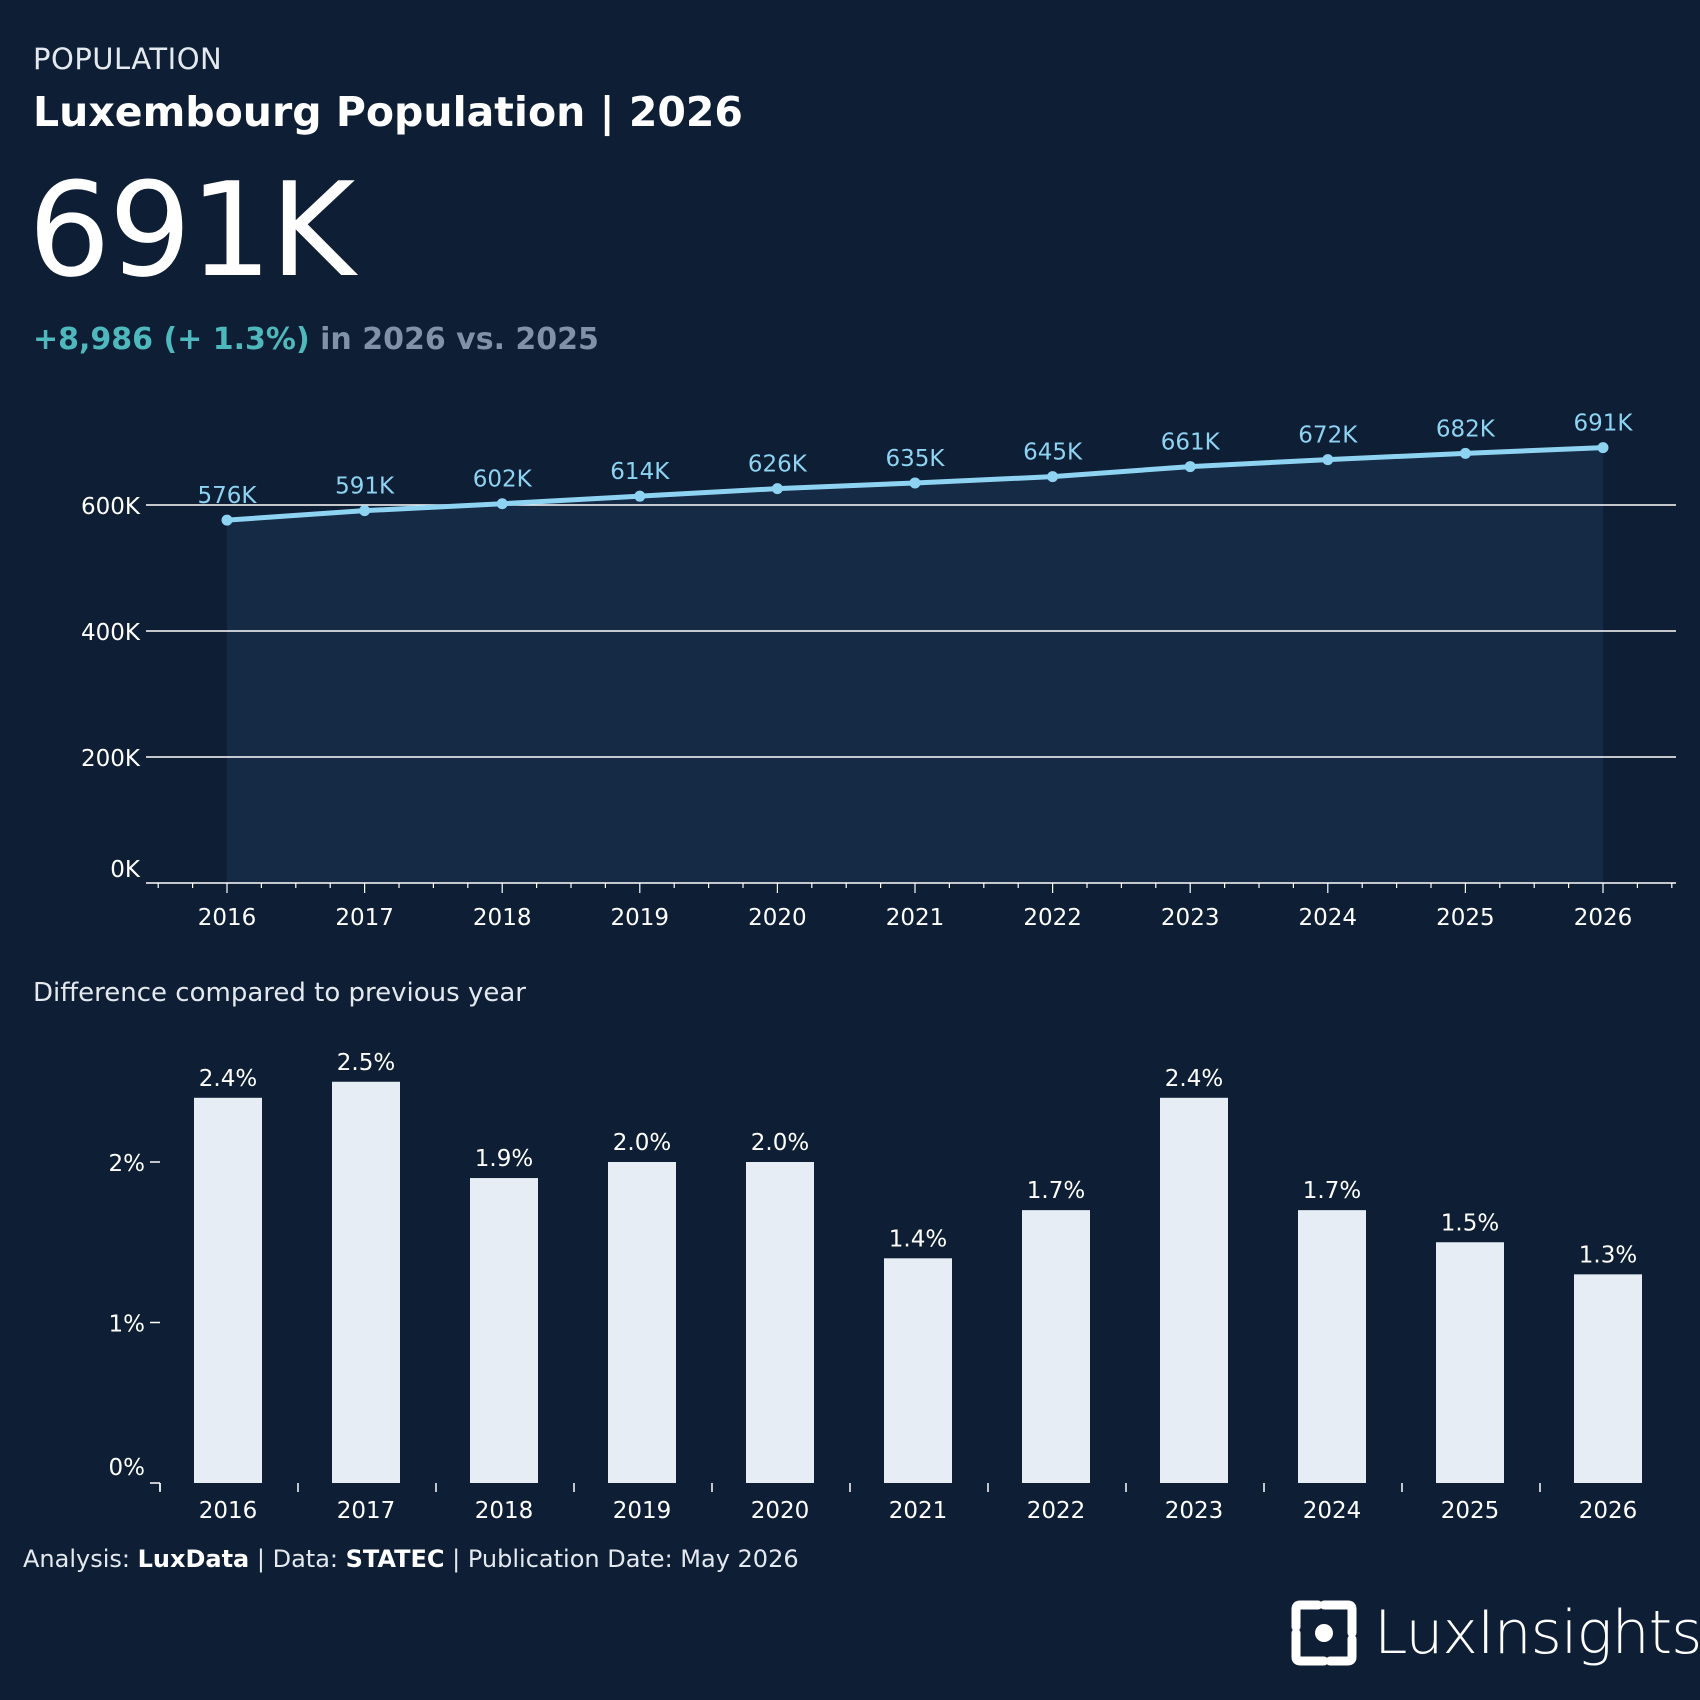  Describe the element at coordinates (1053, 453) in the screenshot. I see `data-label: 645K` at that location.